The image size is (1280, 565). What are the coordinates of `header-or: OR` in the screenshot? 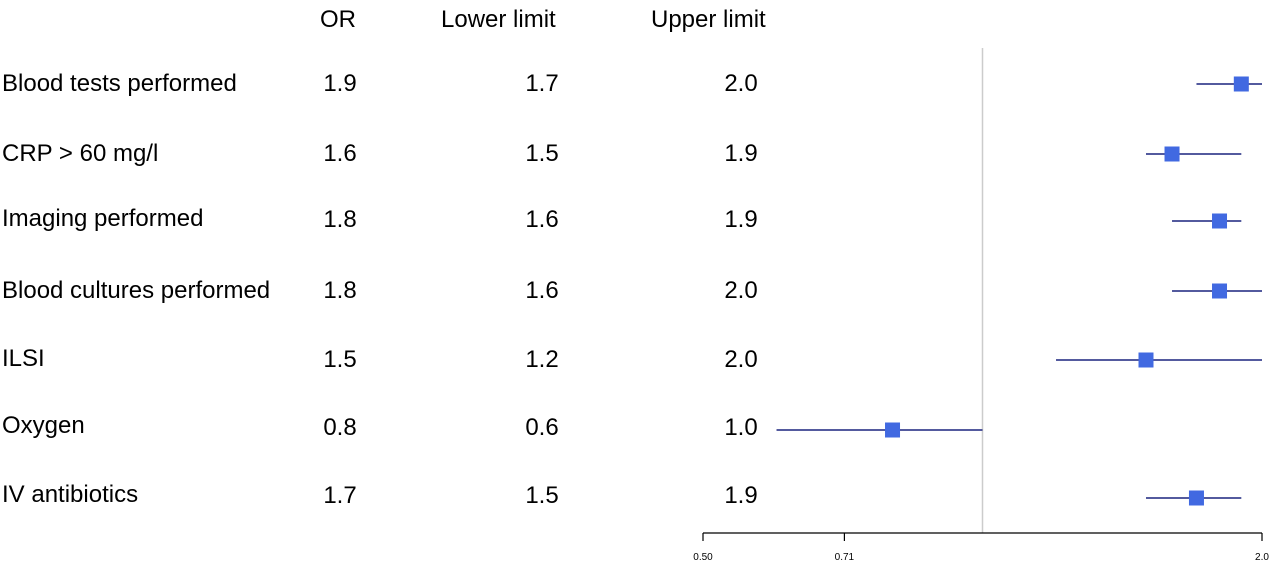 It's located at (338, 19).